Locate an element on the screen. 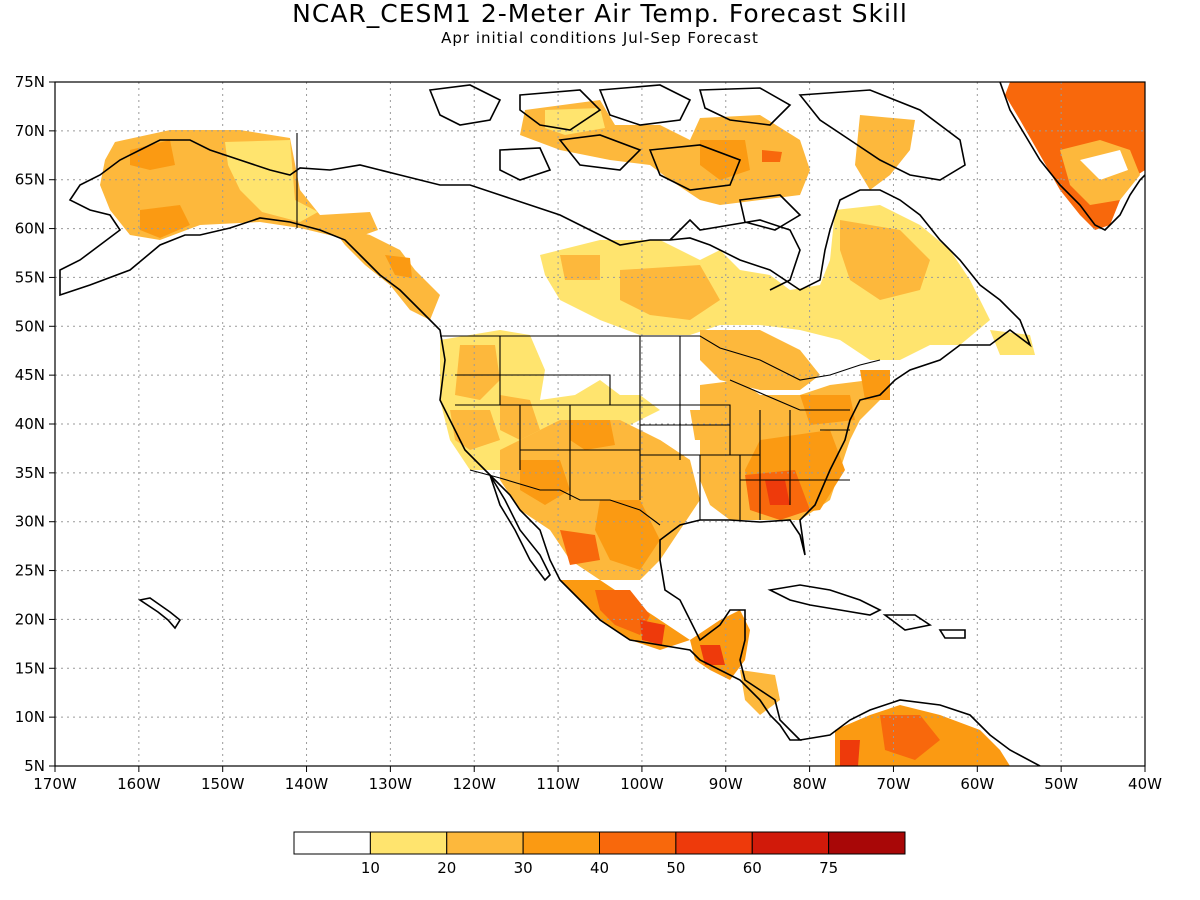 This screenshot has width=1200, height=900. lat-tick-label: 50N is located at coordinates (30, 326).